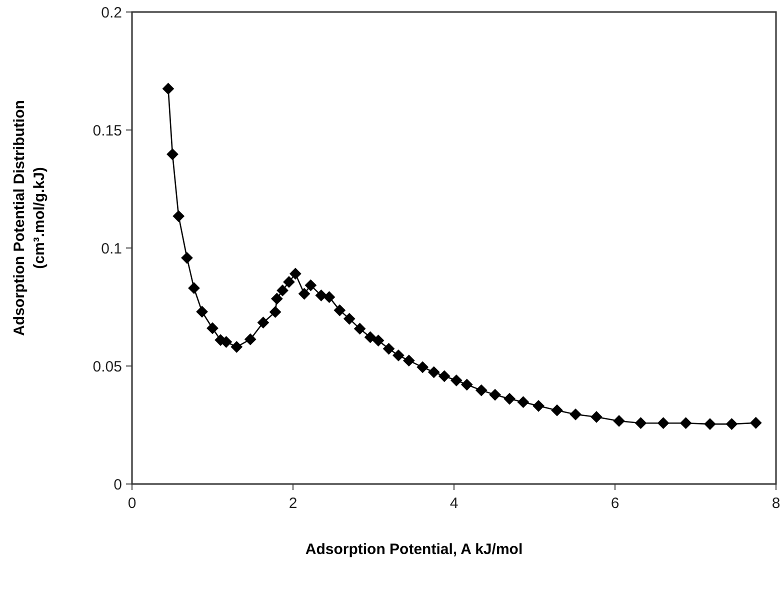 Image resolution: width=783 pixels, height=594 pixels. Describe the element at coordinates (414, 549) in the screenshot. I see `x-axis-title: Adsorption Potential, A kJ/mol` at that location.